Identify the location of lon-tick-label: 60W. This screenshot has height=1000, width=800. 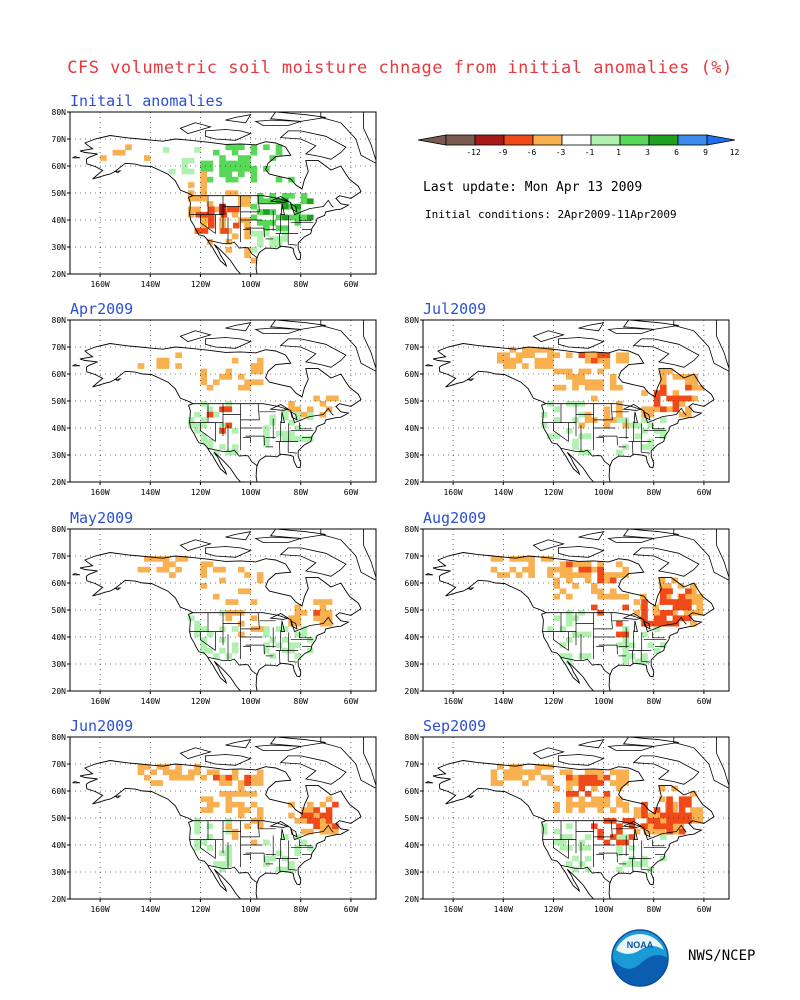
(351, 701).